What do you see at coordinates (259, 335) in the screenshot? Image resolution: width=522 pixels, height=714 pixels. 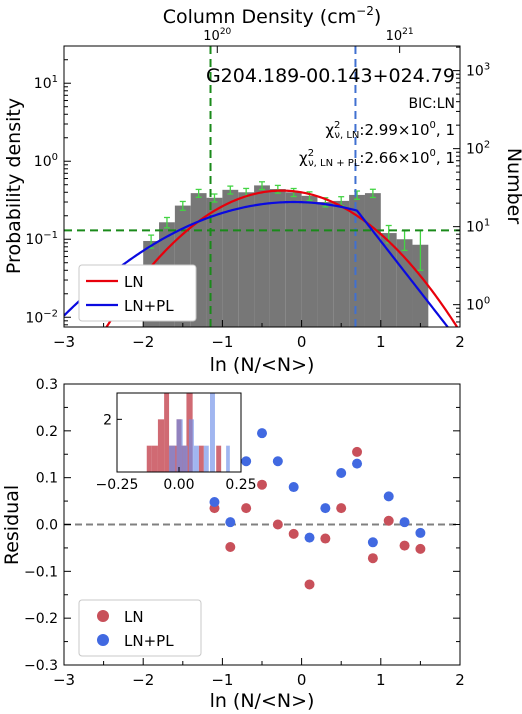 I see `pdf-x-ticks: −3 −2 −1 0 1 2` at bounding box center [259, 335].